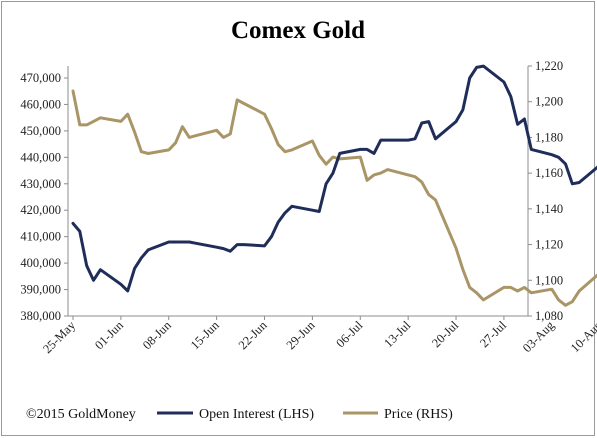 The image size is (597, 438). Describe the element at coordinates (256, 414) in the screenshot. I see `legend-label-open-interest: Open Interest (LHS)` at that location.